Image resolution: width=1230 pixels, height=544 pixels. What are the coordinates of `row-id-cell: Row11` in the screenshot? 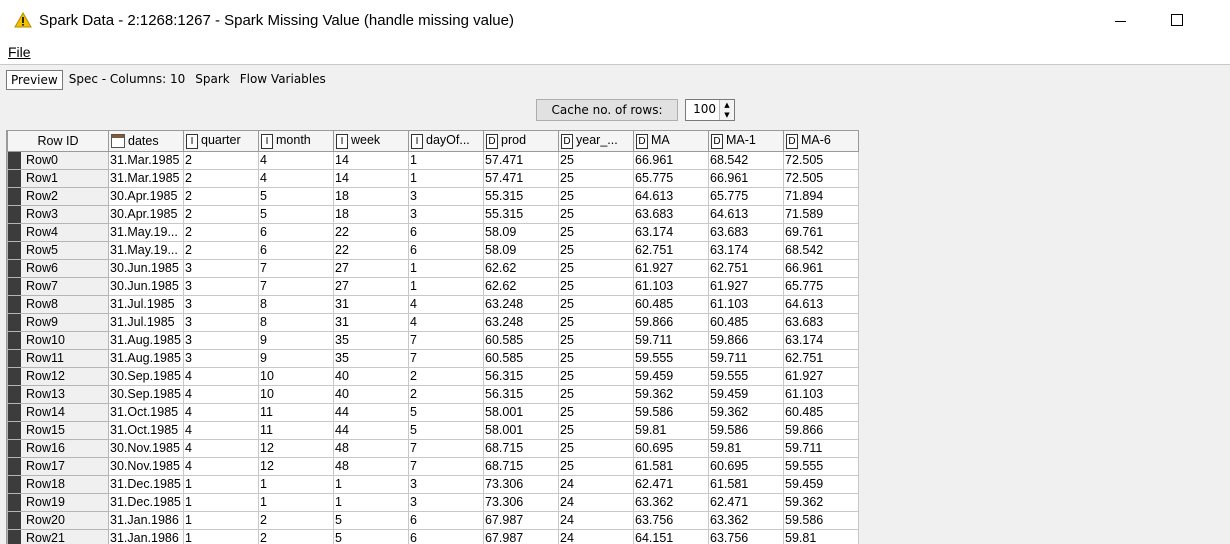 It's located at (58, 359).